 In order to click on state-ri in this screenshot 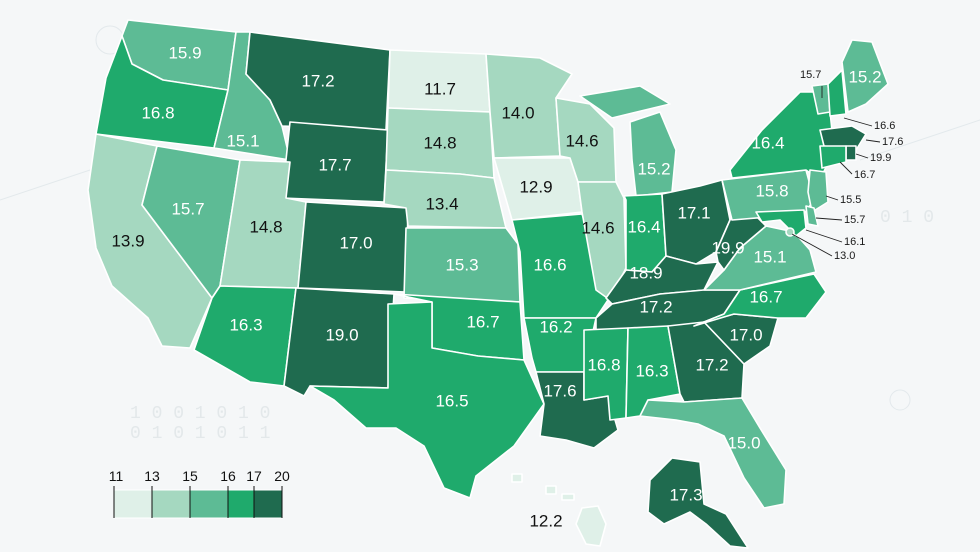, I will do `click(851, 153)`.